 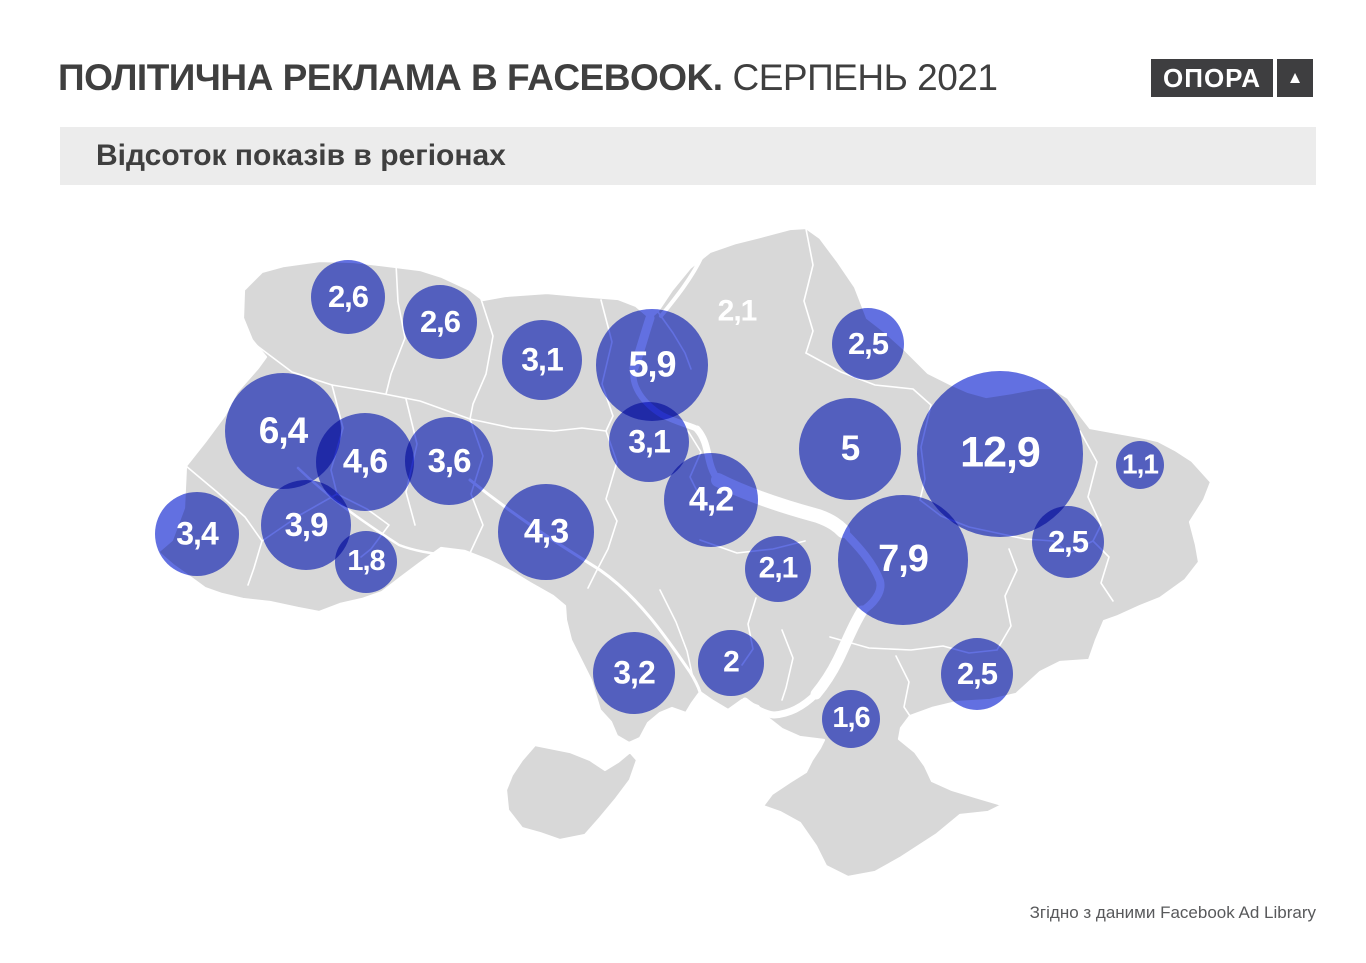 I want to click on opora-logo-triangle-icon: ▲, so click(x=1295, y=78).